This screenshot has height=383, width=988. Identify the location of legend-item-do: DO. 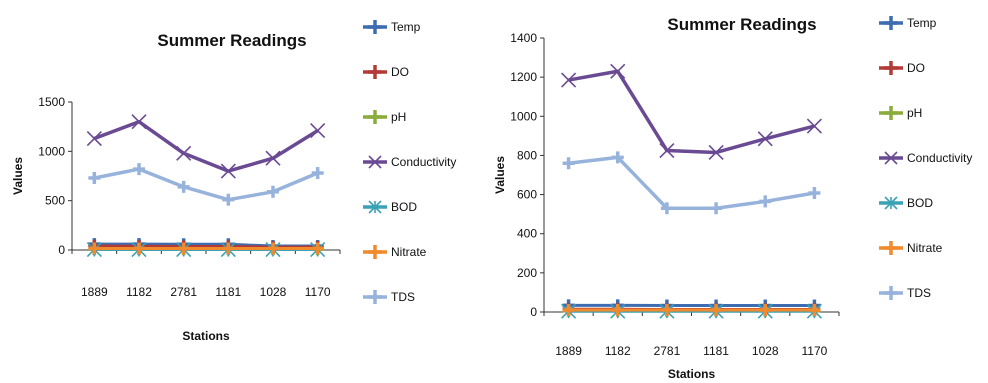
(386, 72).